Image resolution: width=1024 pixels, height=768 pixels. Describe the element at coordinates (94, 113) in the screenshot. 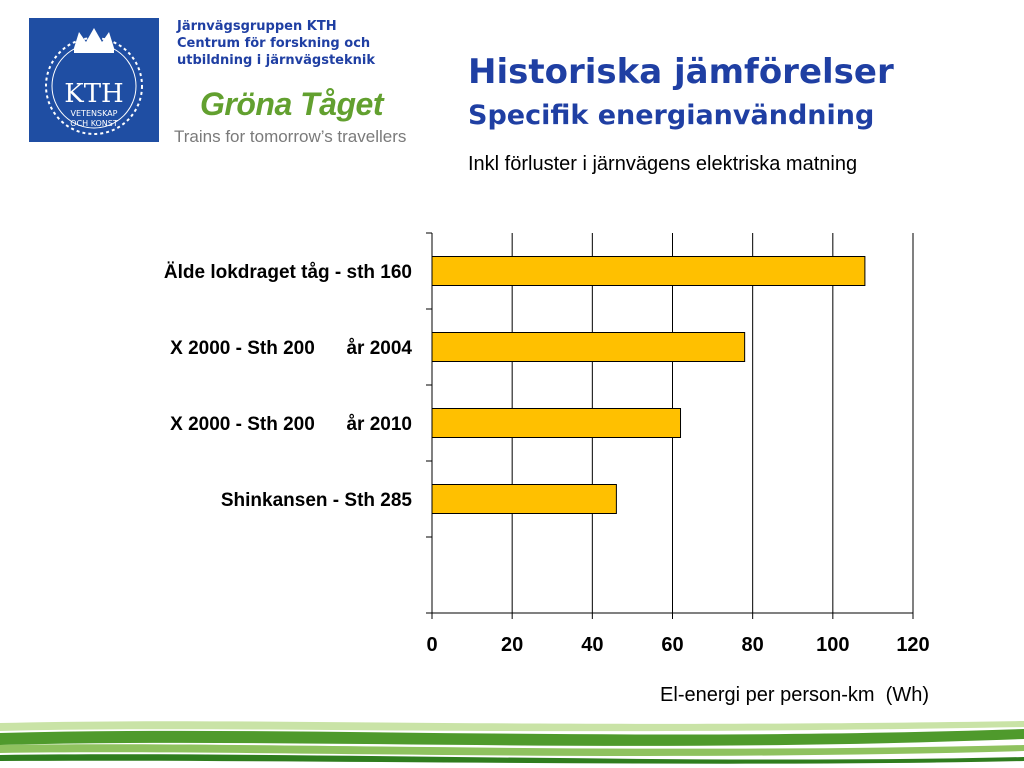

I see `kth-logo-line1: VETENSKAP` at that location.